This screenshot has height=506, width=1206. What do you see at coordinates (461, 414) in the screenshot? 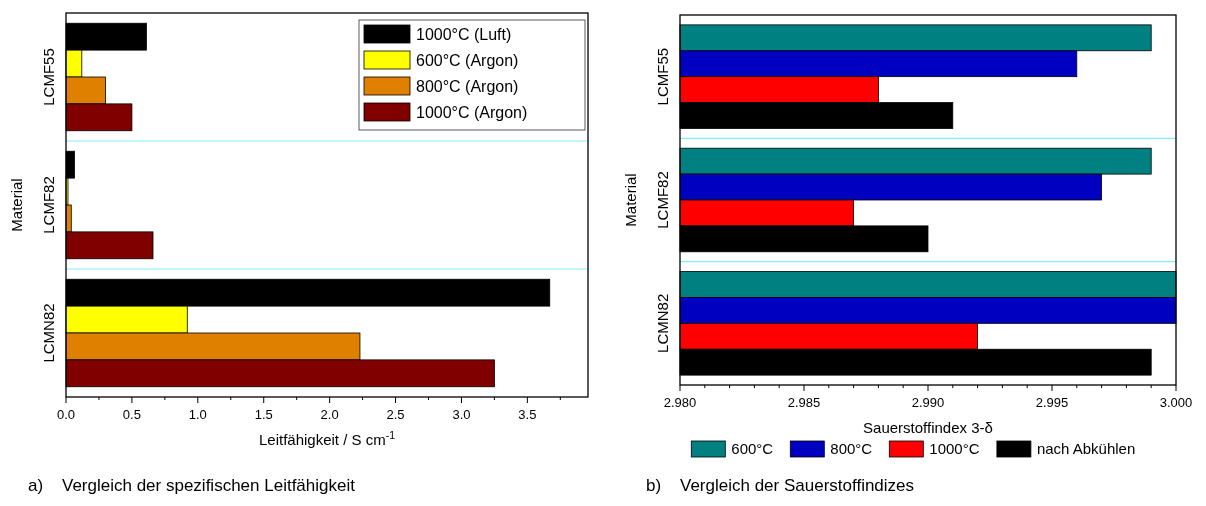
I see `x-tick-label: 3.0` at bounding box center [461, 414].